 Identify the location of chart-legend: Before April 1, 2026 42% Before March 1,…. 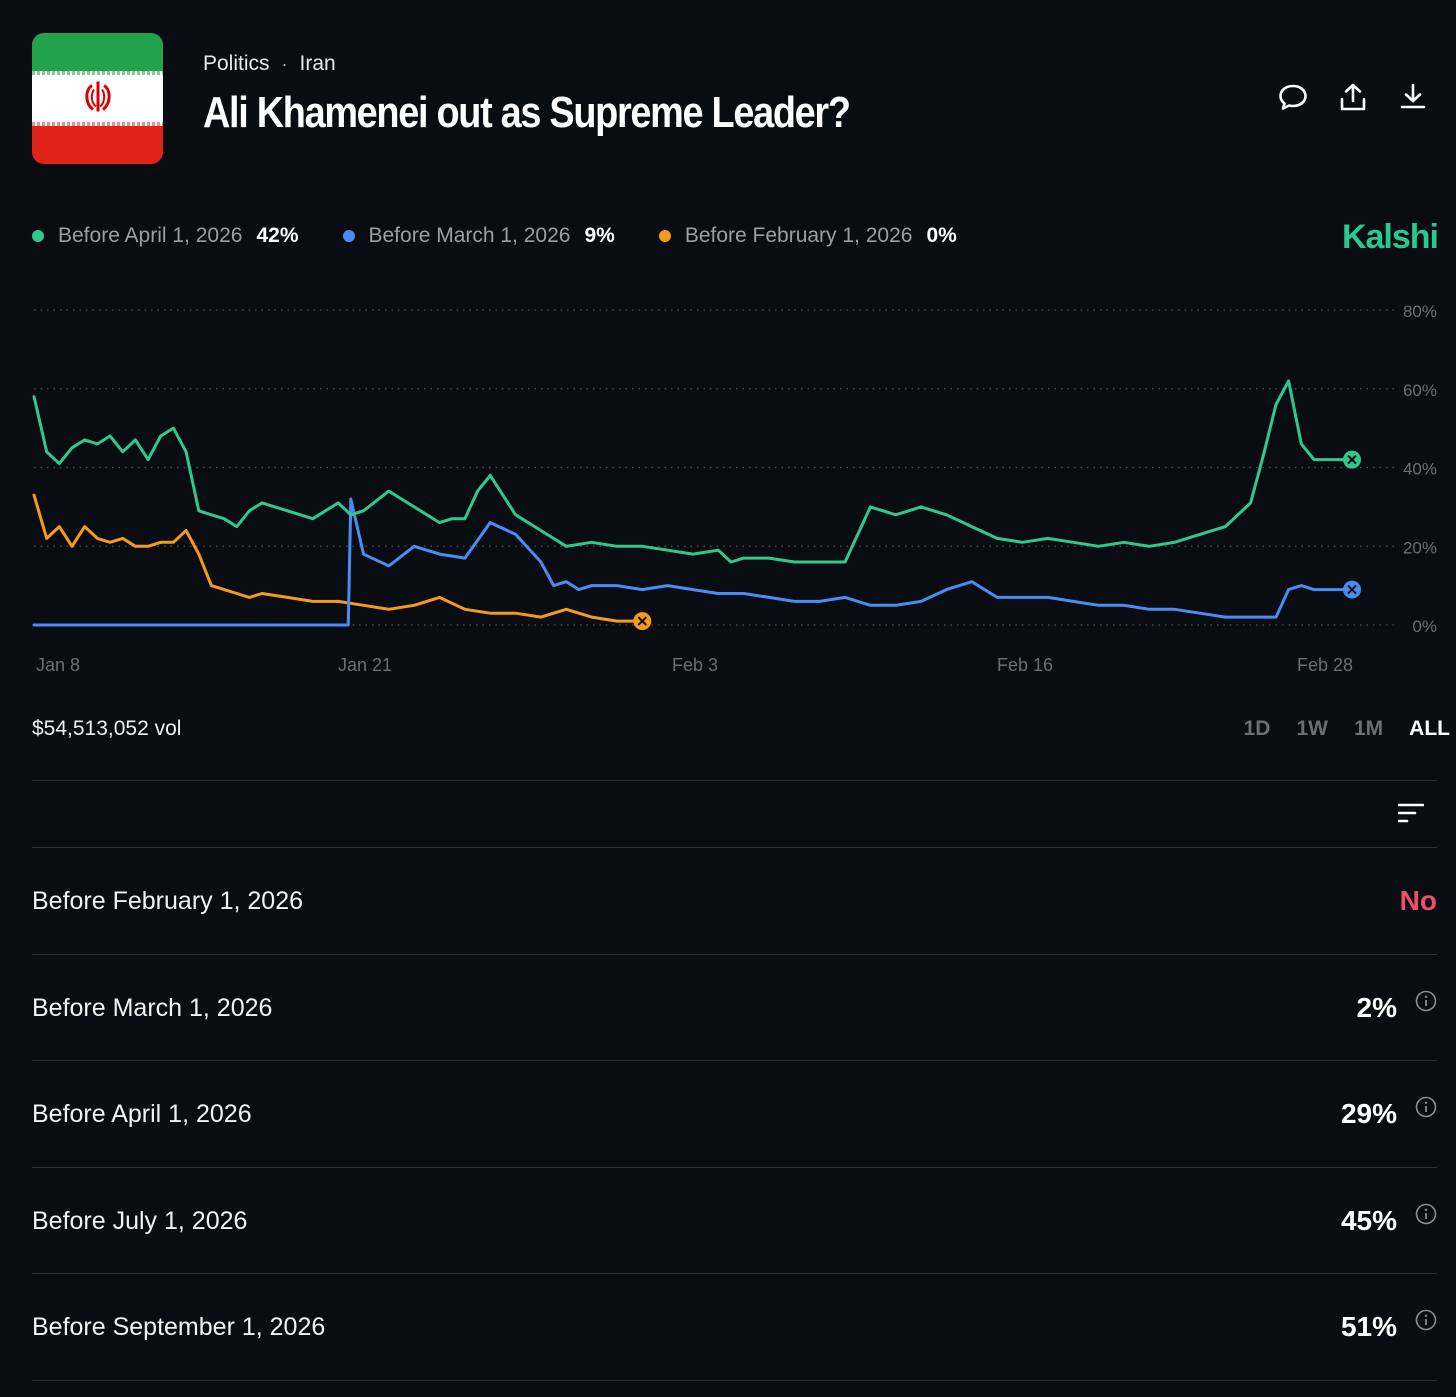
(516, 236).